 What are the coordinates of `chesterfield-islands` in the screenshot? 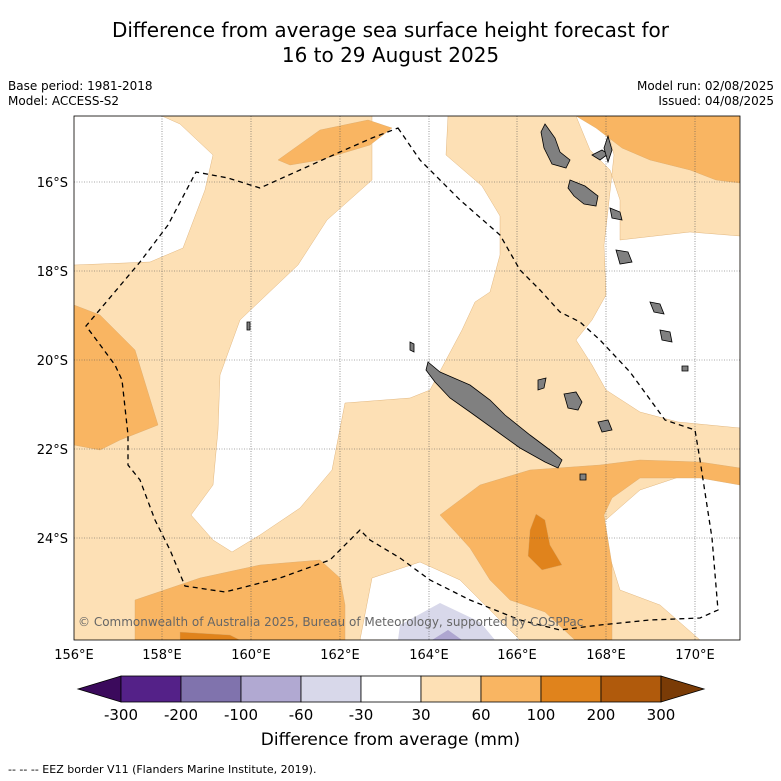 It's located at (412, 347).